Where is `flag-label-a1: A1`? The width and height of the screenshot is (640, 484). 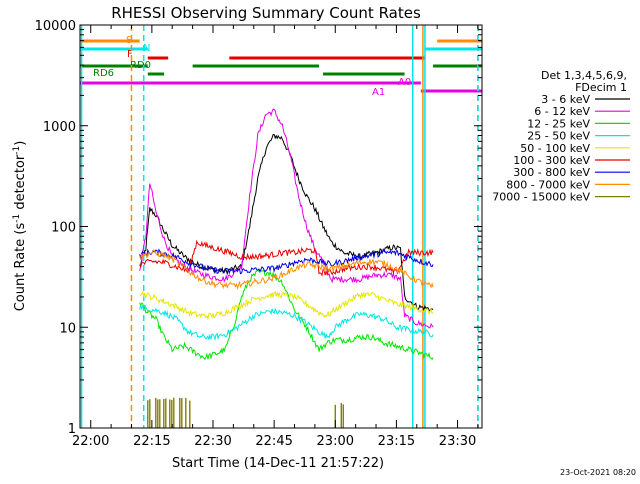
flag-label-a1: A1 is located at coordinates (378, 92).